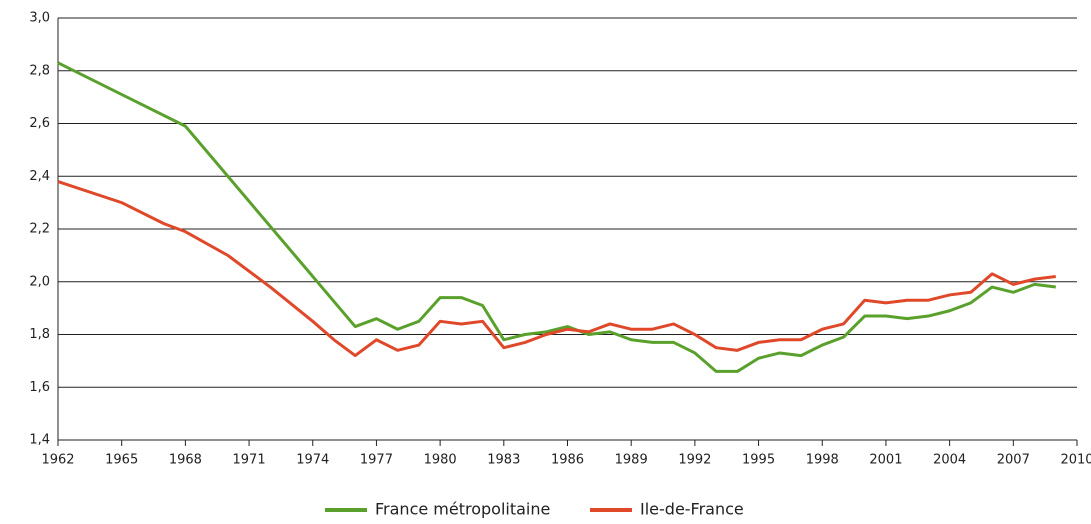  What do you see at coordinates (312, 460) in the screenshot?
I see `x-tick-label: 1974` at bounding box center [312, 460].